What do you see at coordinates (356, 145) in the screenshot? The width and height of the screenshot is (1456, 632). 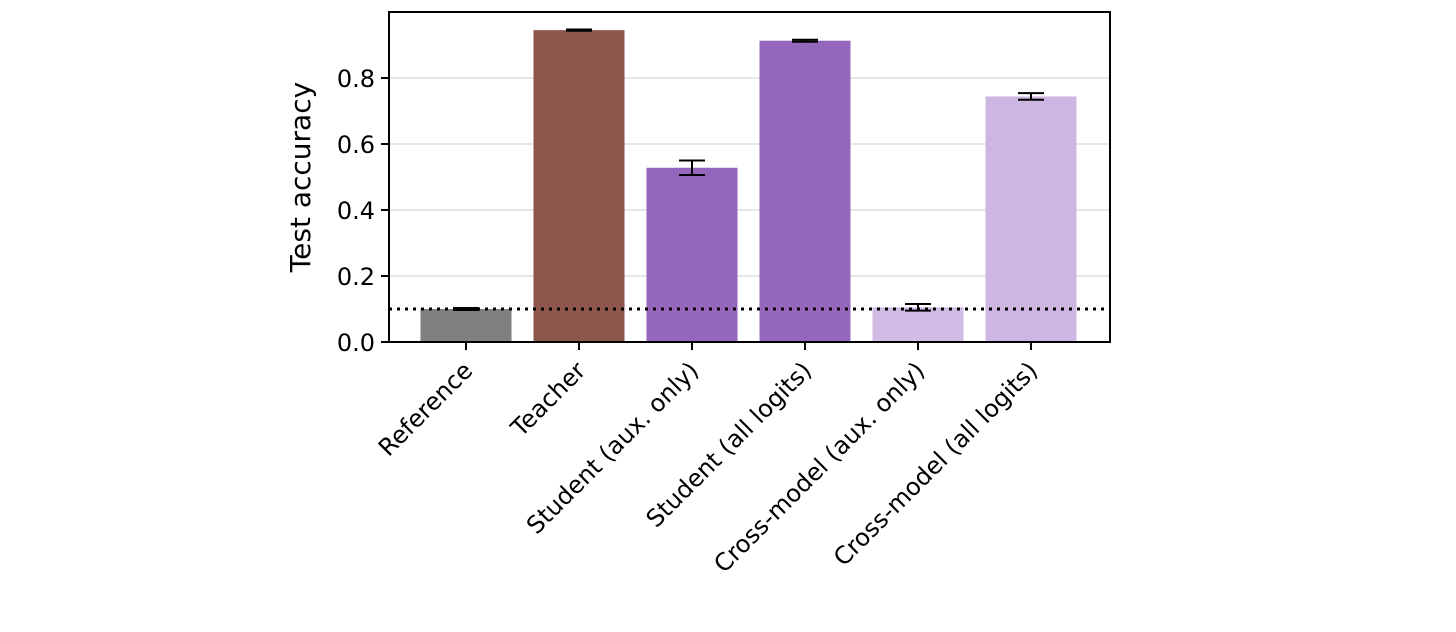 I see `y-tick-label-3: 0.6` at bounding box center [356, 145].